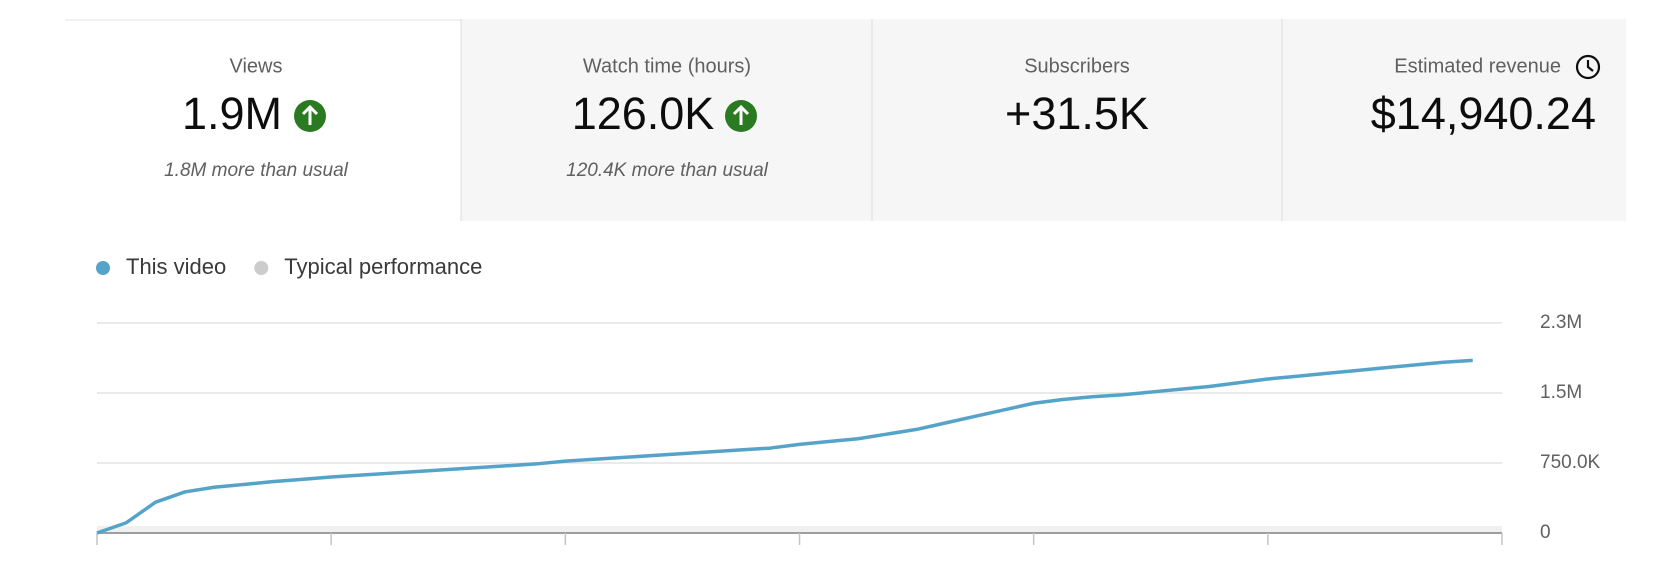 The width and height of the screenshot is (1680, 568). Describe the element at coordinates (256, 170) in the screenshot. I see `card-note: 1.8M more than usual` at that location.